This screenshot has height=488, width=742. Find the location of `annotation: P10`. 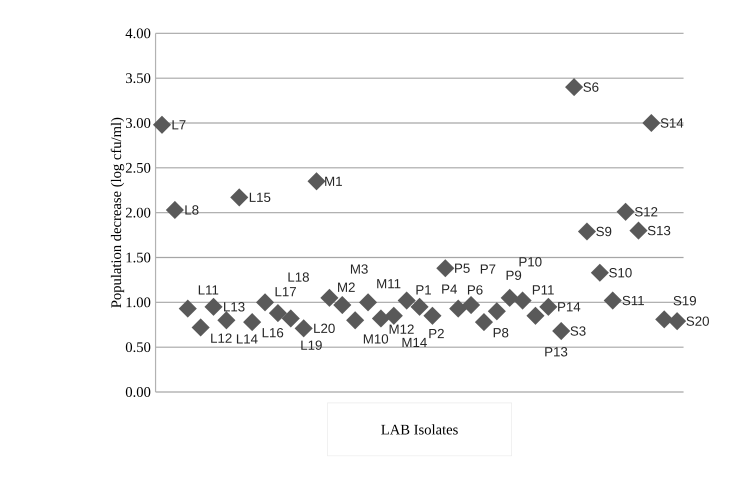

annotation: P10 is located at coordinates (531, 262).